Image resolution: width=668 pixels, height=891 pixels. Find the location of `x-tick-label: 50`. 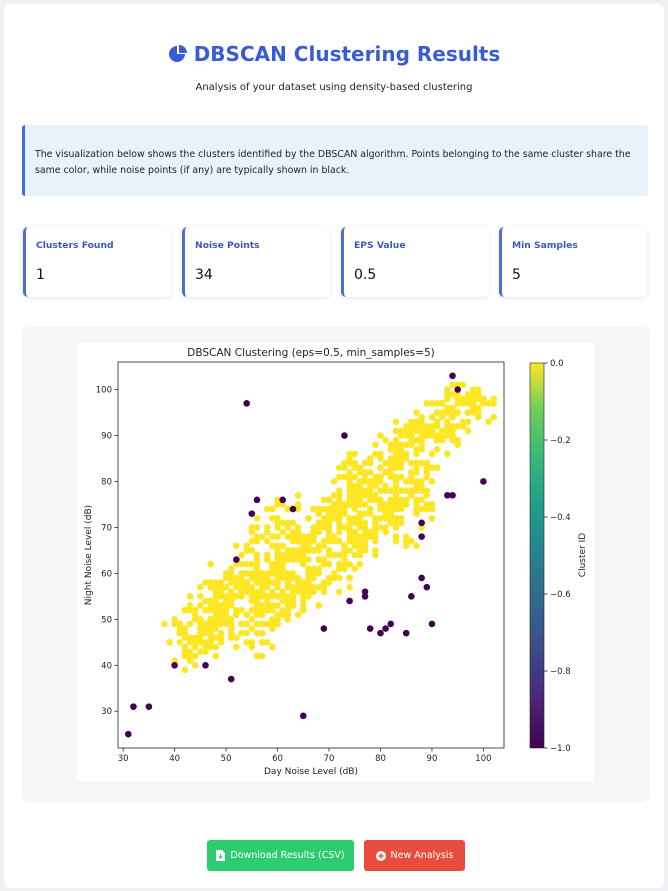

x-tick-label: 50 is located at coordinates (226, 759).